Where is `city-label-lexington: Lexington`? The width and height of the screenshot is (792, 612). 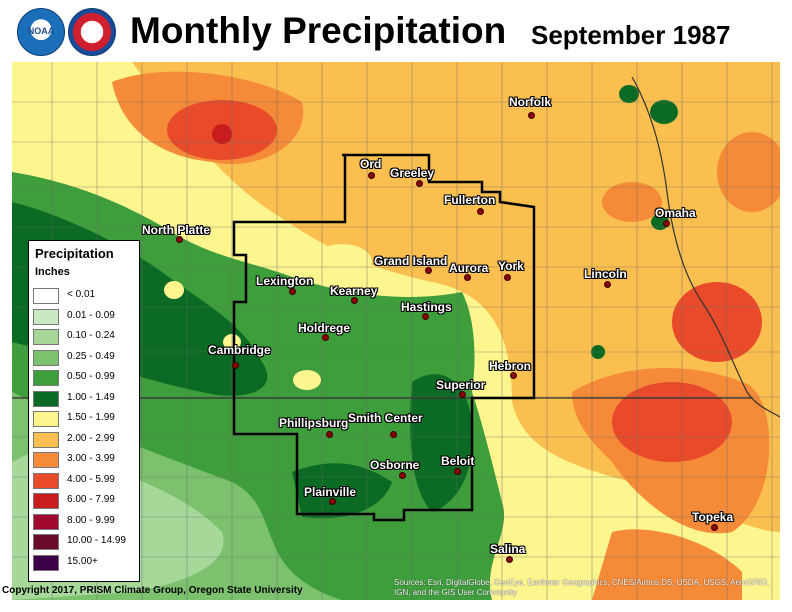
city-label-lexington: Lexington is located at coordinates (285, 281).